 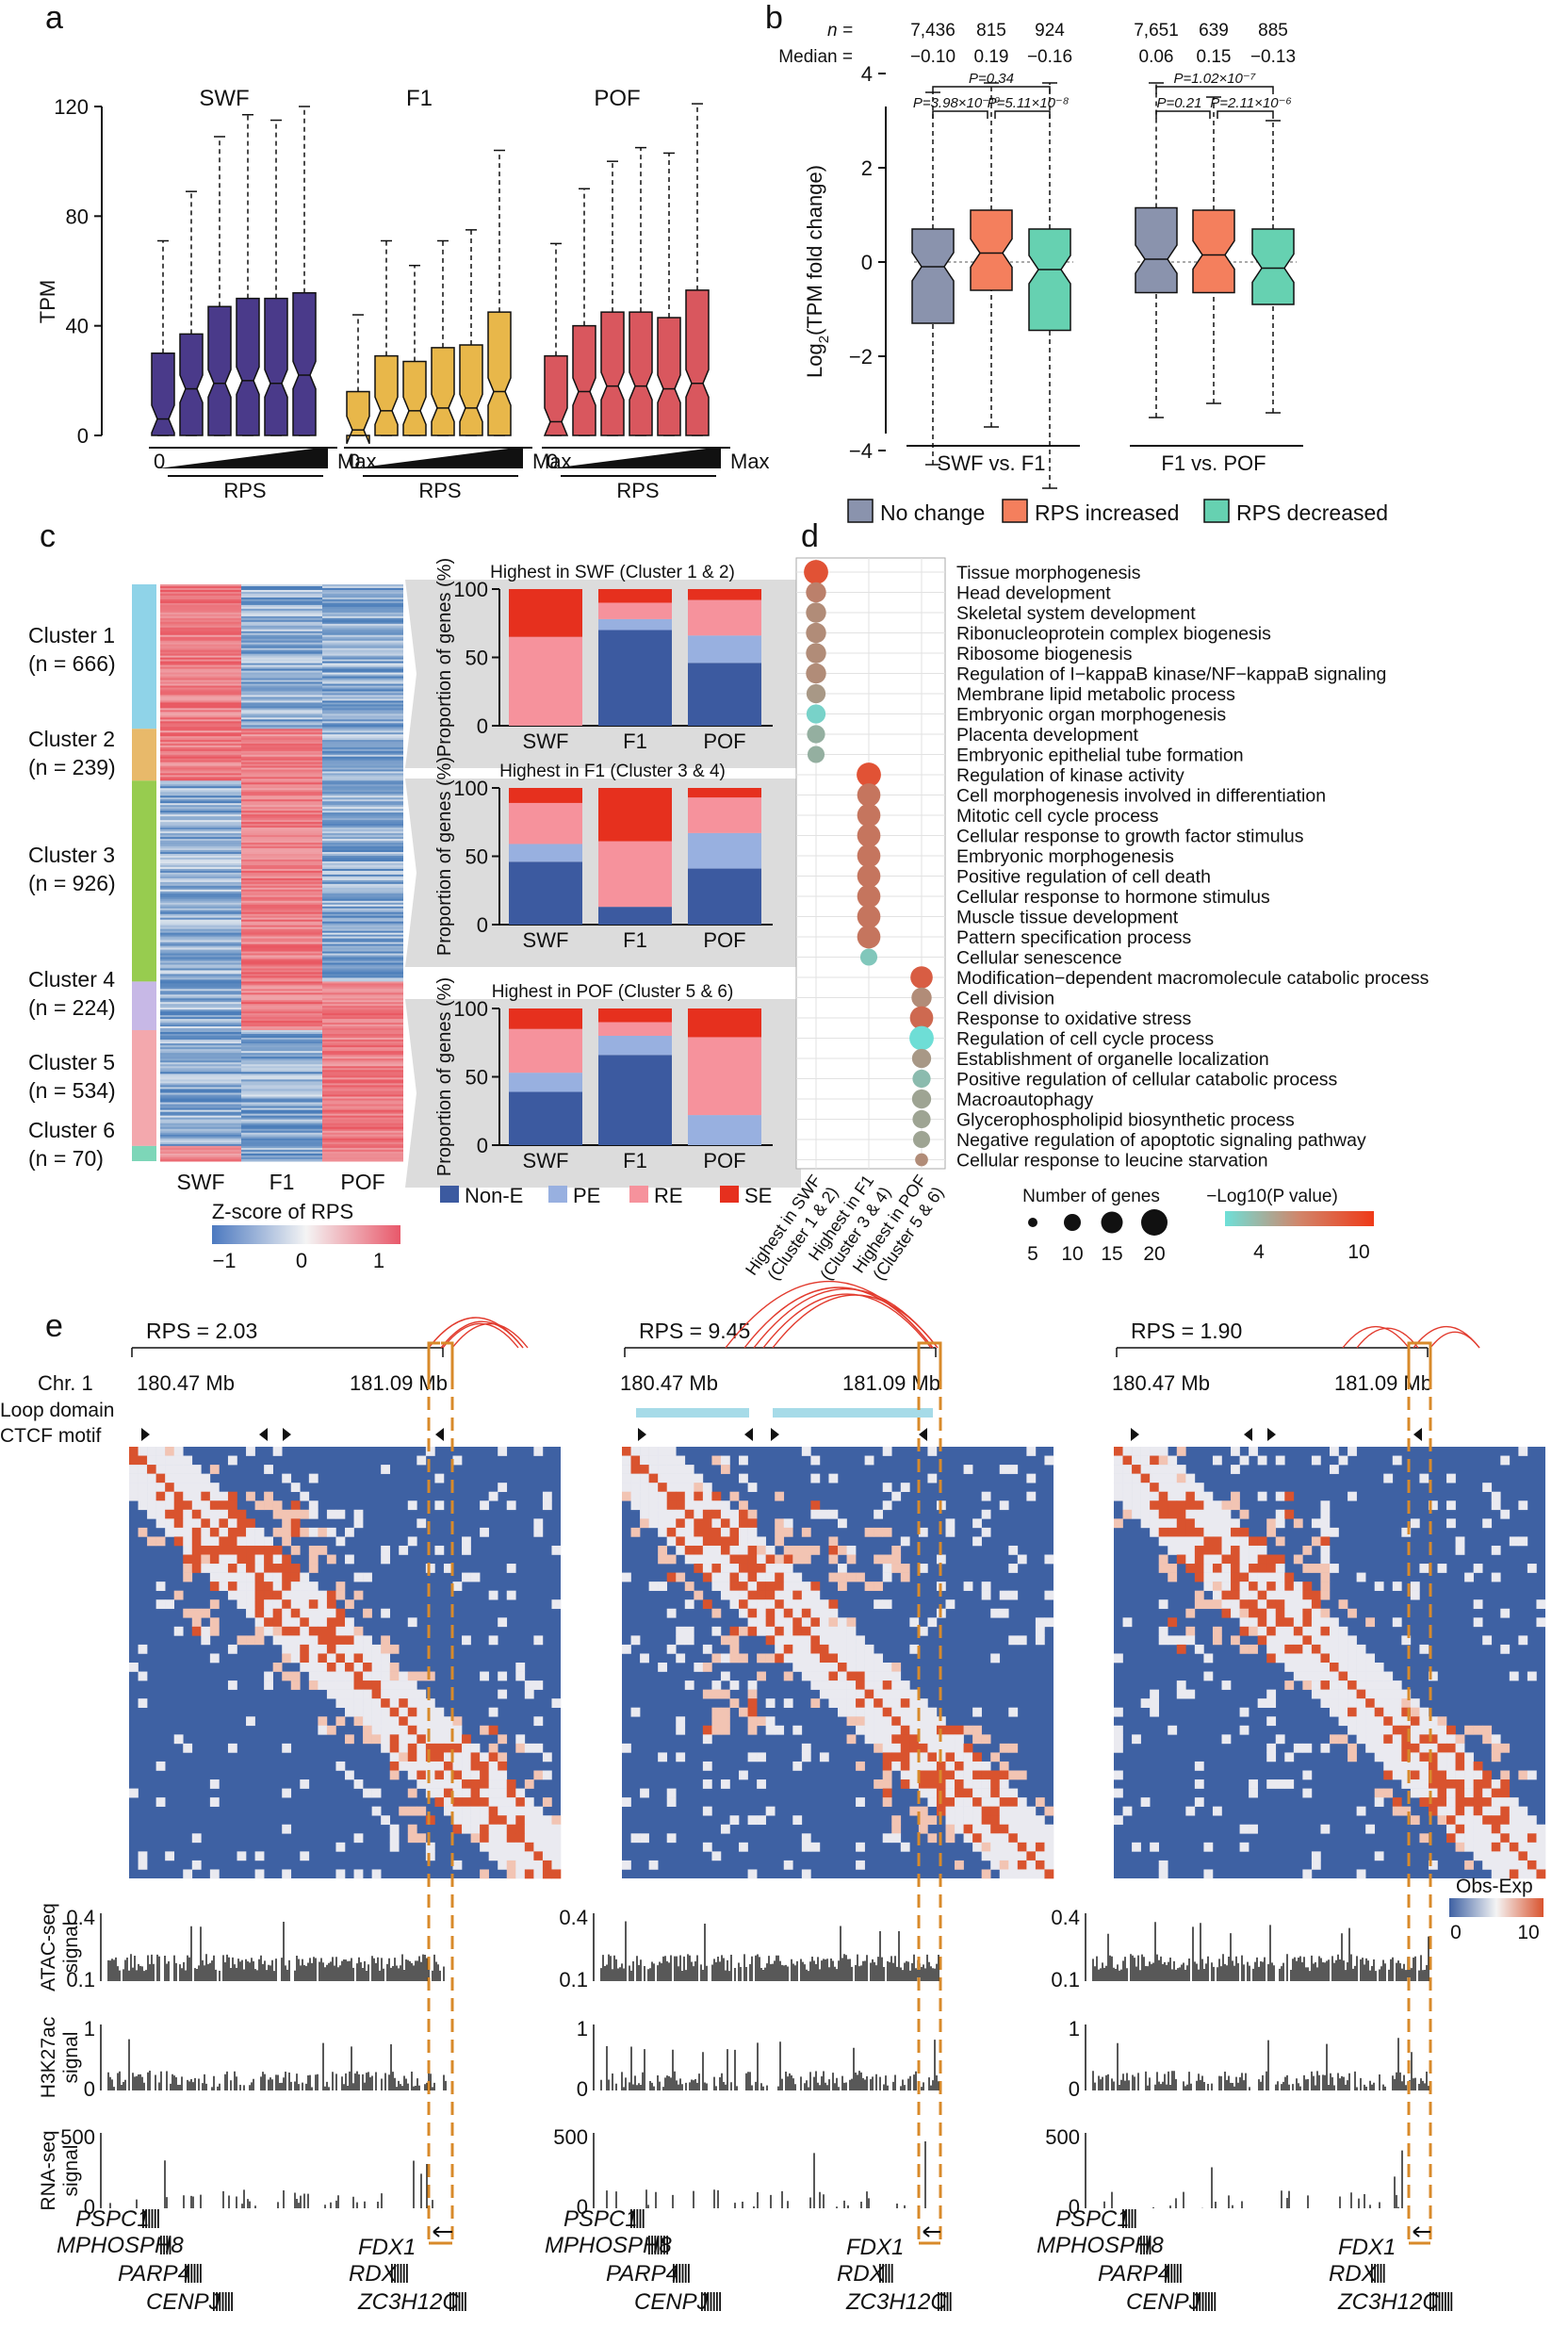 What do you see at coordinates (219, 370) in the screenshot?
I see `box` at bounding box center [219, 370].